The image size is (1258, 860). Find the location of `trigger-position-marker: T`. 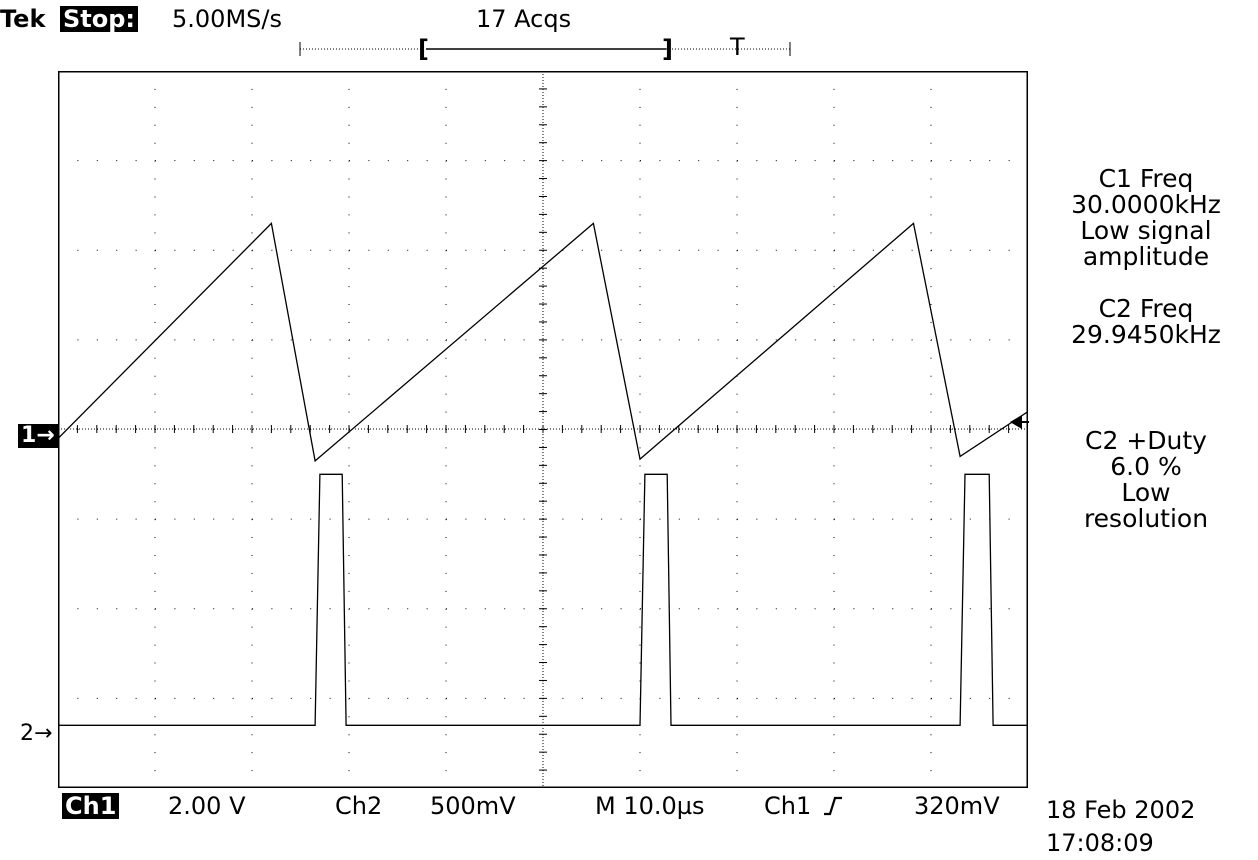

trigger-position-marker: T is located at coordinates (737, 47).